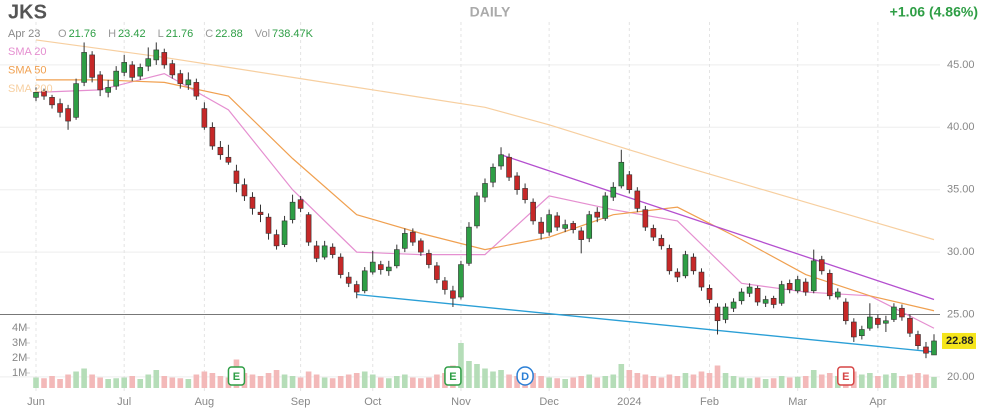 This screenshot has height=415, width=983. Describe the element at coordinates (19, 358) in the screenshot. I see `volume-tick-label: 2M` at that location.